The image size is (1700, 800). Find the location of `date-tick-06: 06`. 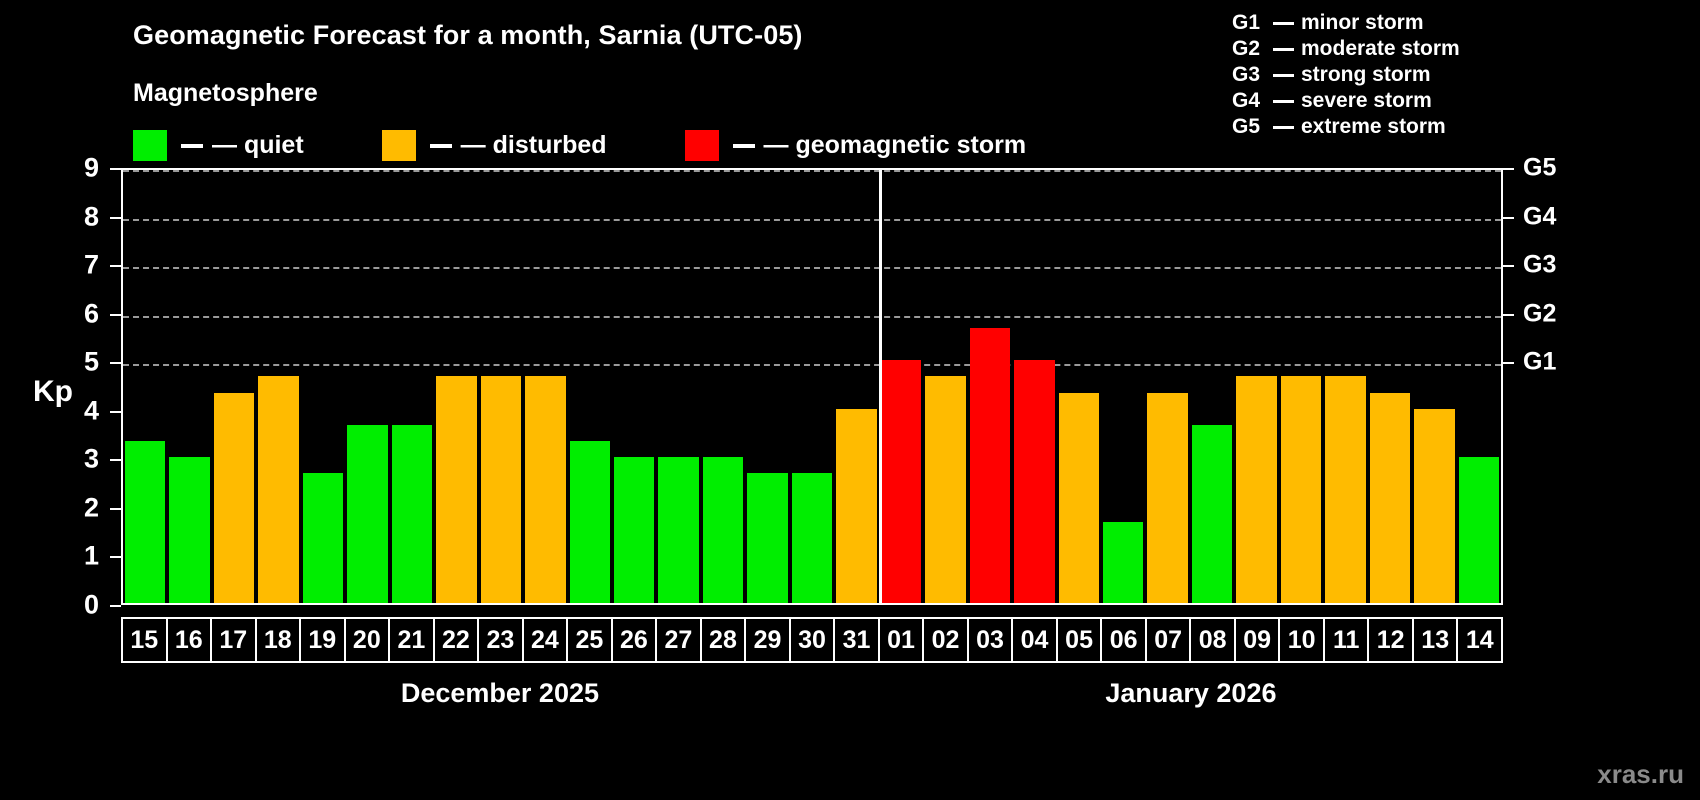

date-tick-06: 06 is located at coordinates (1123, 640).